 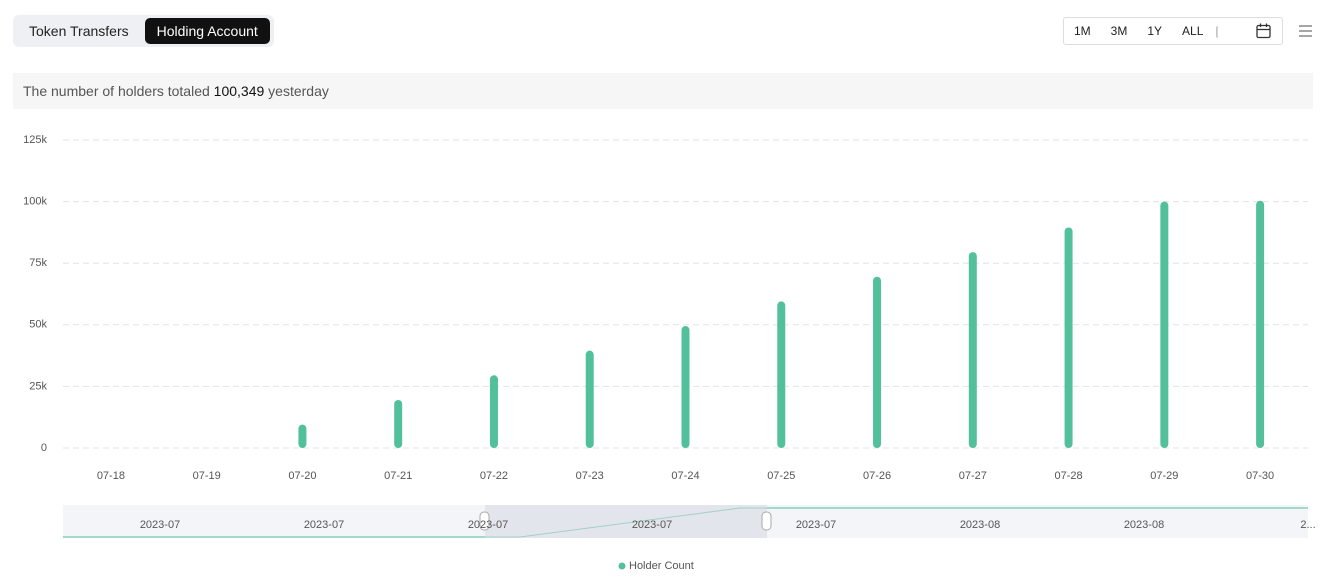 I want to click on x-tick-label: 07-30, so click(x=1260, y=476).